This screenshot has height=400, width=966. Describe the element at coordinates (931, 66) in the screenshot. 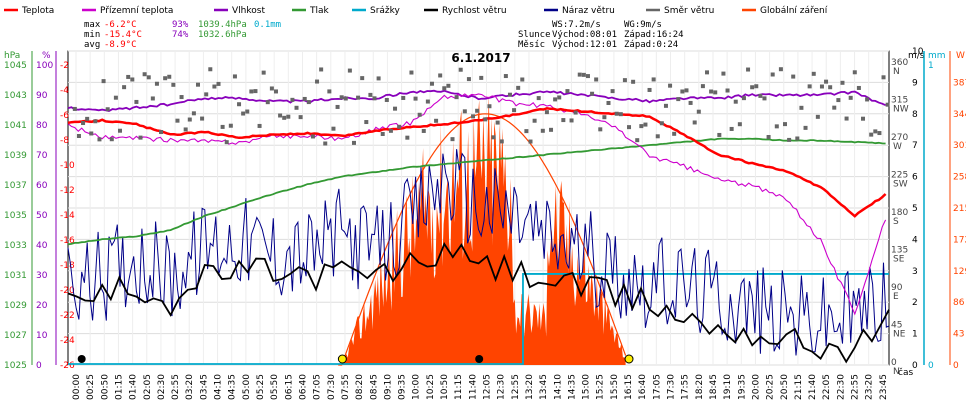

I see `rain-tick: 1` at that location.